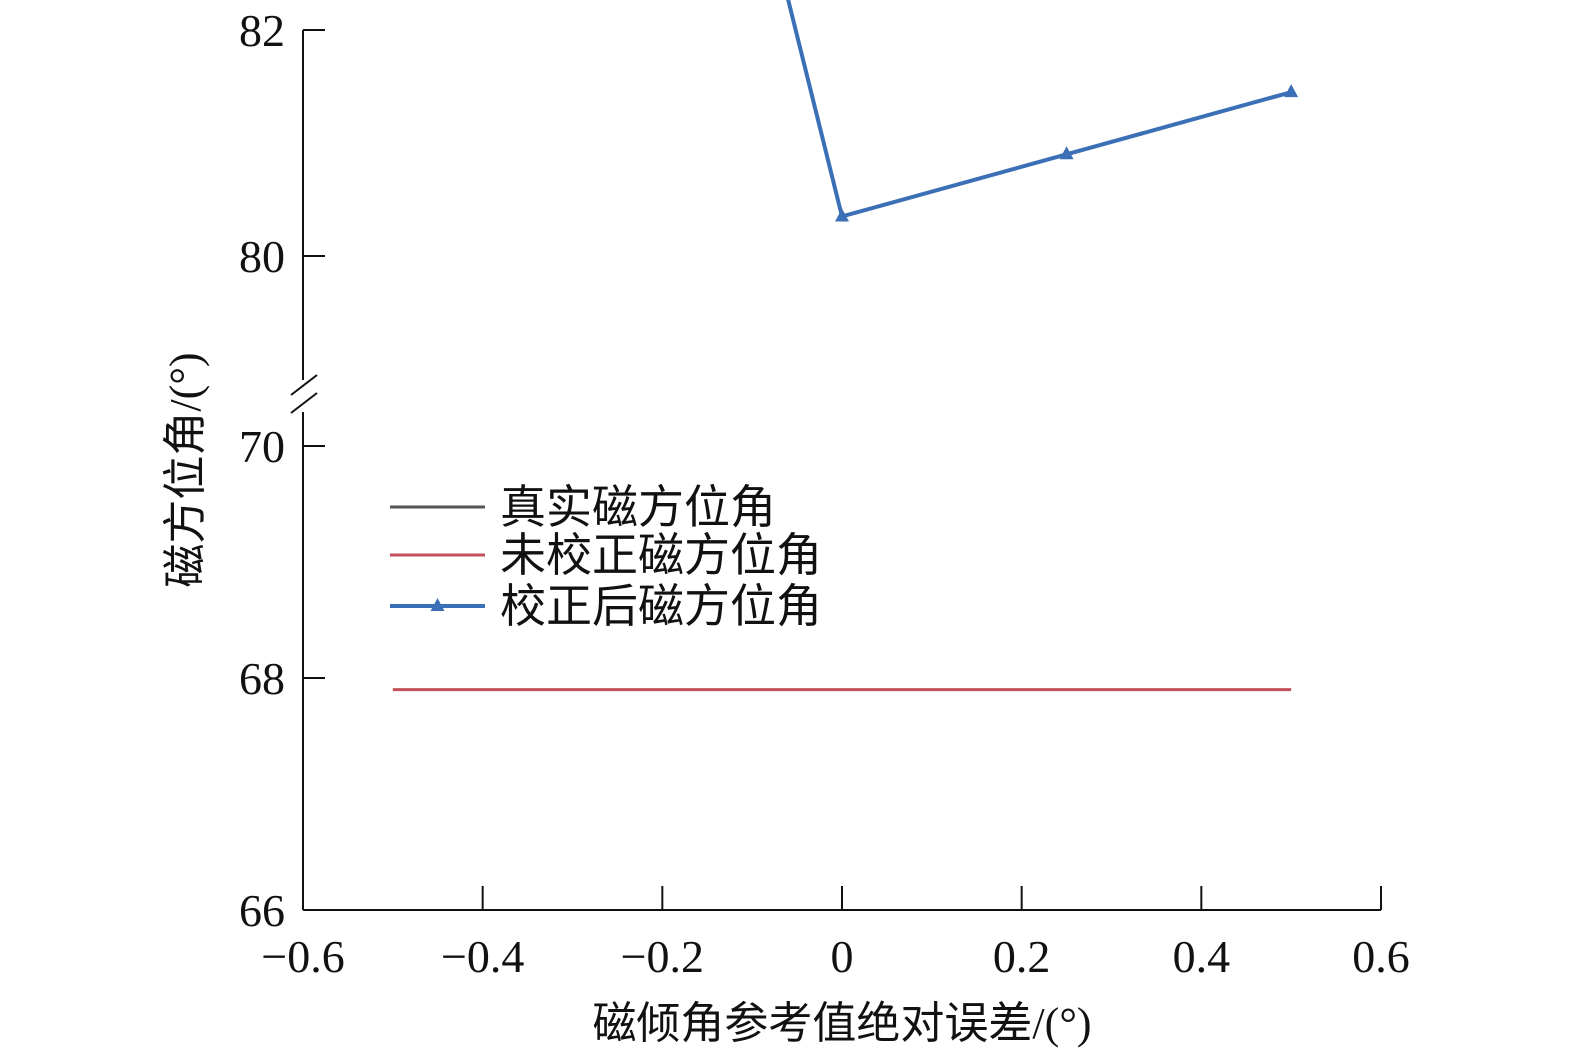  What do you see at coordinates (638, 507) in the screenshot?
I see `legend-label: 真实磁方位角` at bounding box center [638, 507].